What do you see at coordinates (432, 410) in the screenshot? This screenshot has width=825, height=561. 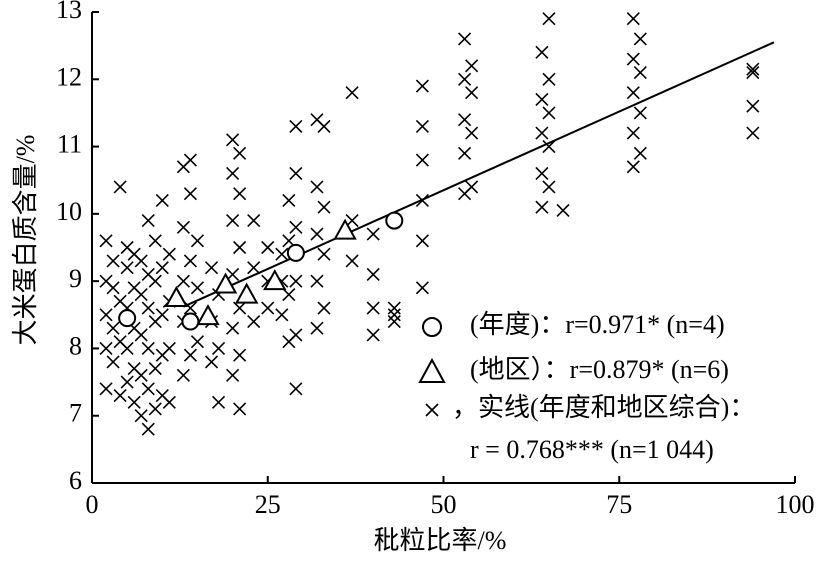 I see `legend-marker` at bounding box center [432, 410].